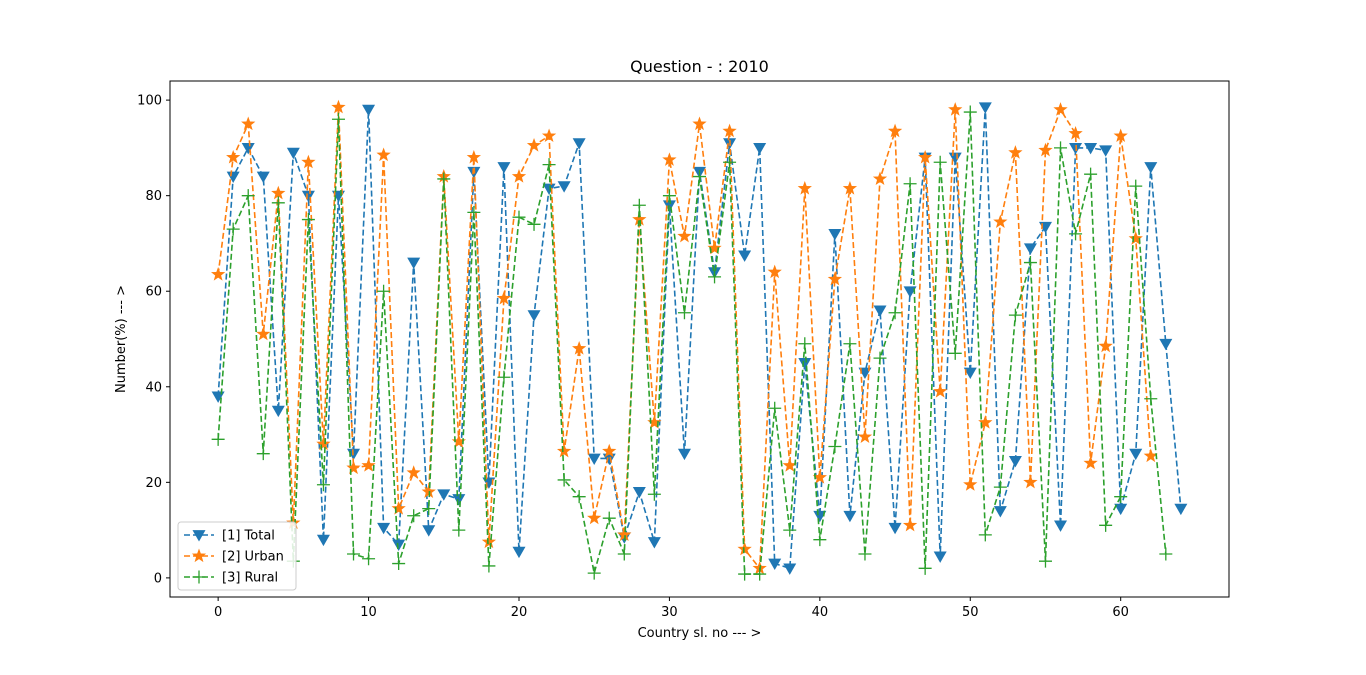 This screenshot has height=675, width=1366. Describe the element at coordinates (700, 633) in the screenshot. I see `x-axis-label: Country sl. no --- >` at that location.